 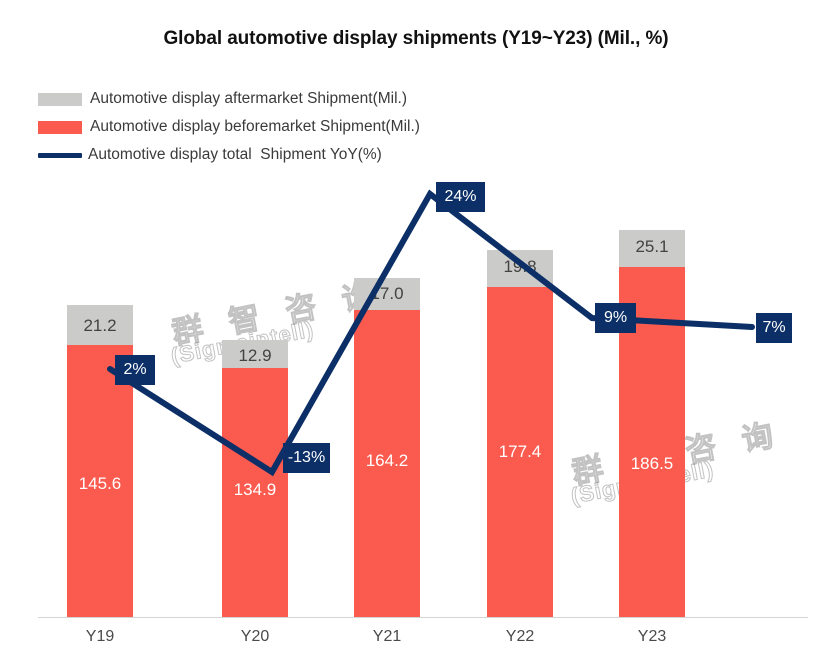 What do you see at coordinates (255, 489) in the screenshot?
I see `bar-label-beforemarket-y20: 134.9` at bounding box center [255, 489].